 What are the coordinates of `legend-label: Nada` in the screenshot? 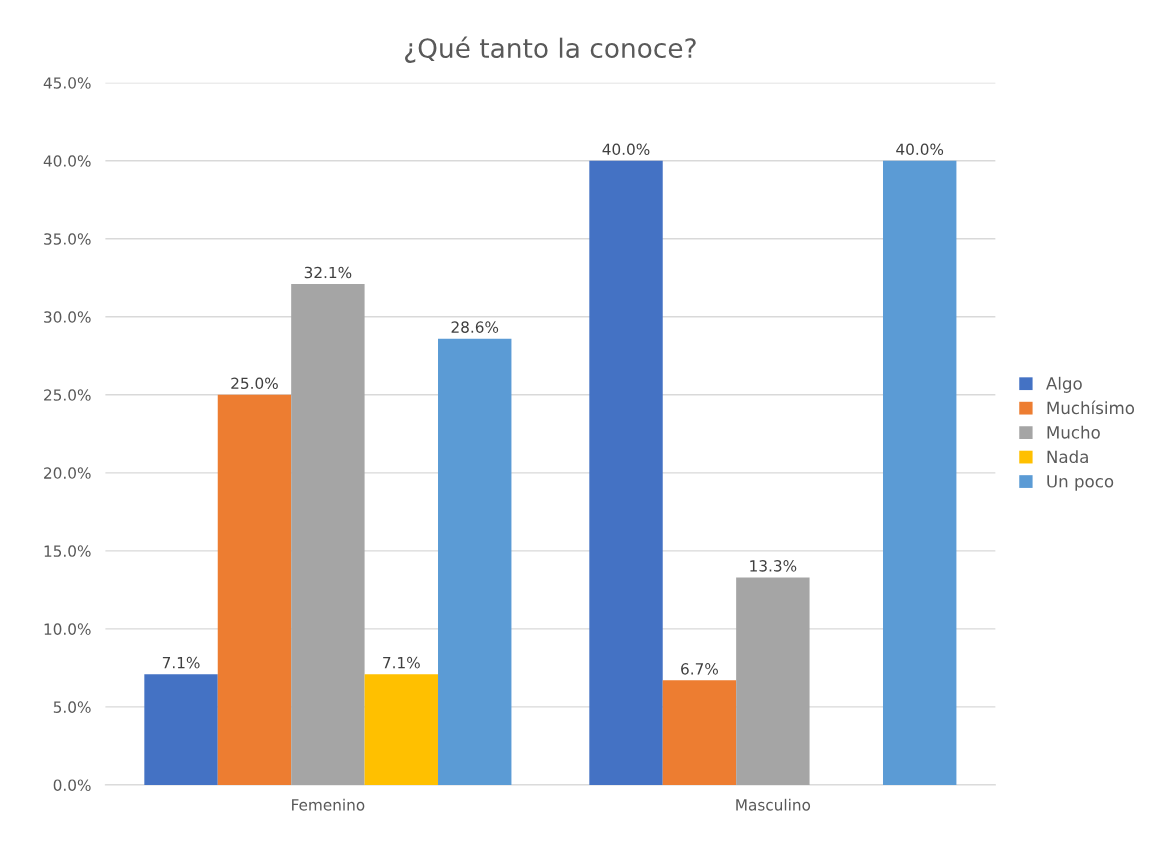 It's located at (1067, 457).